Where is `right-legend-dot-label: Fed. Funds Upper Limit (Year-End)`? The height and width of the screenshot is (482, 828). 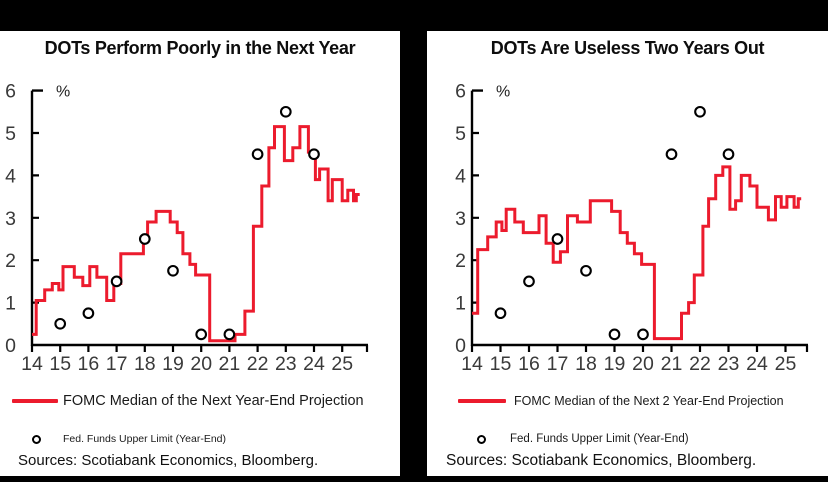 right-legend-dot-label: Fed. Funds Upper Limit (Year-End) is located at coordinates (599, 439).